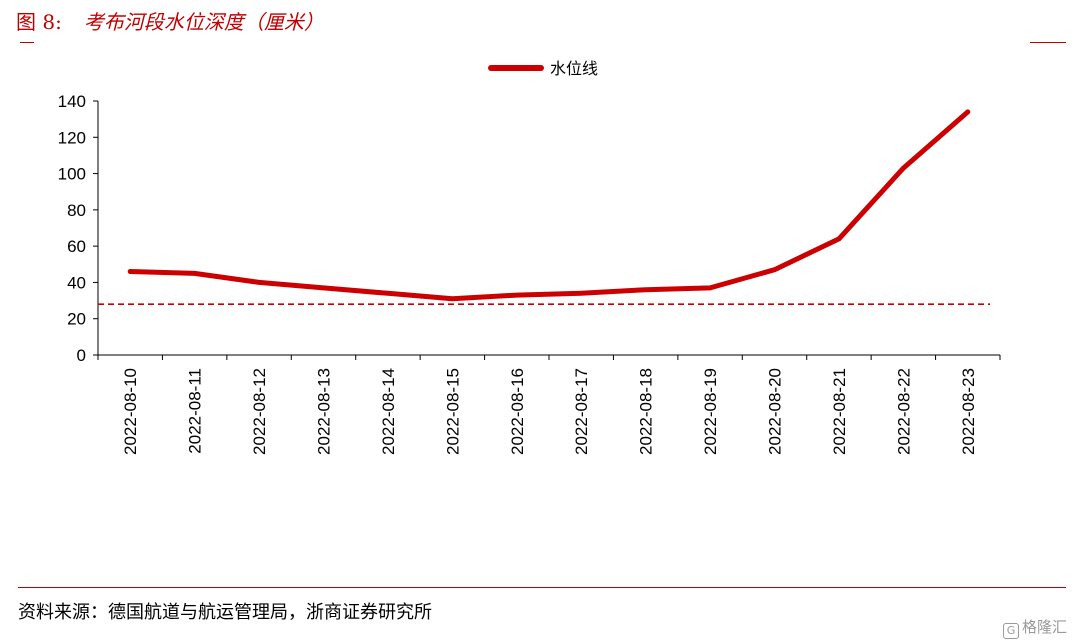 The width and height of the screenshot is (1080, 644). I want to click on y-tick-label: 0, so click(81, 355).